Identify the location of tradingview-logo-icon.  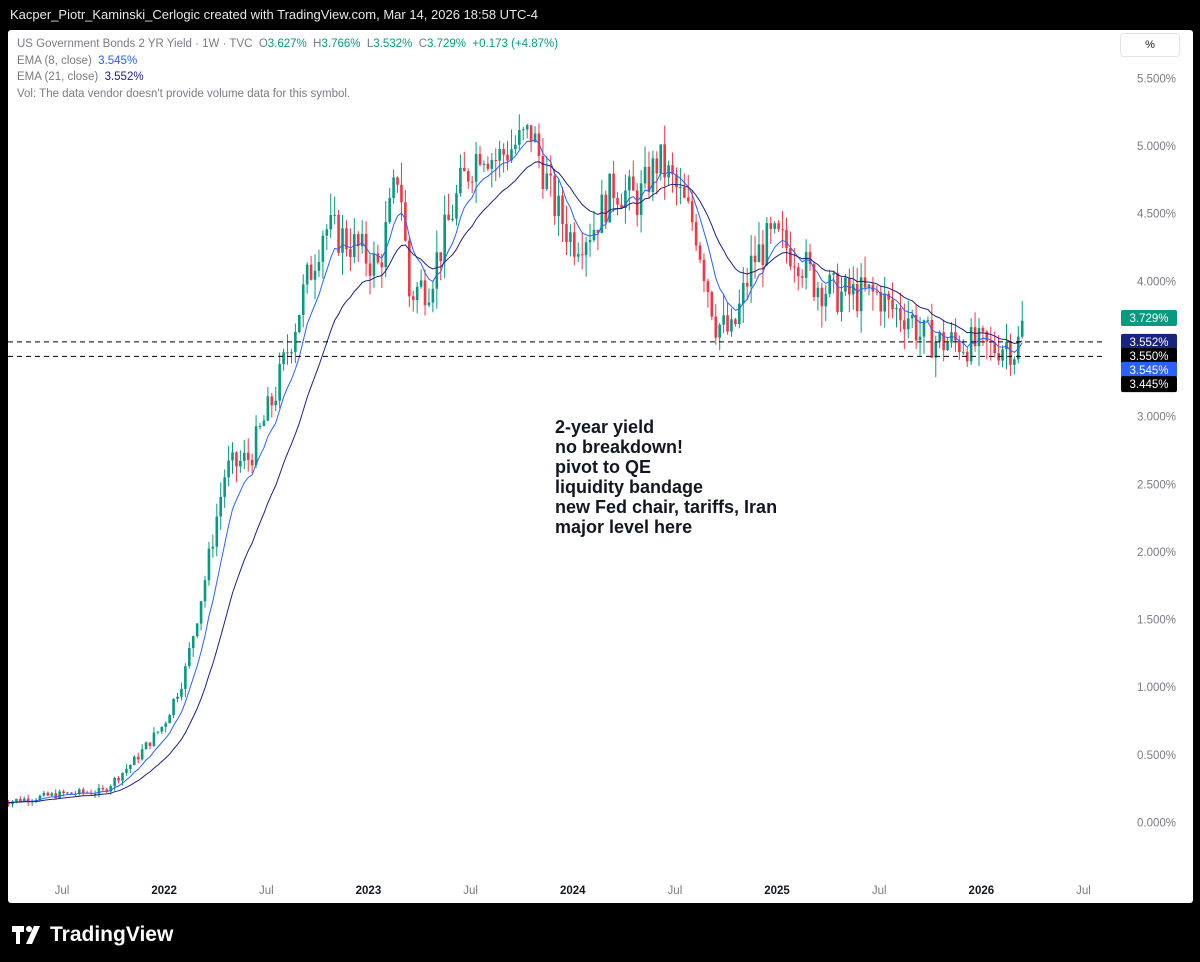
(26, 935).